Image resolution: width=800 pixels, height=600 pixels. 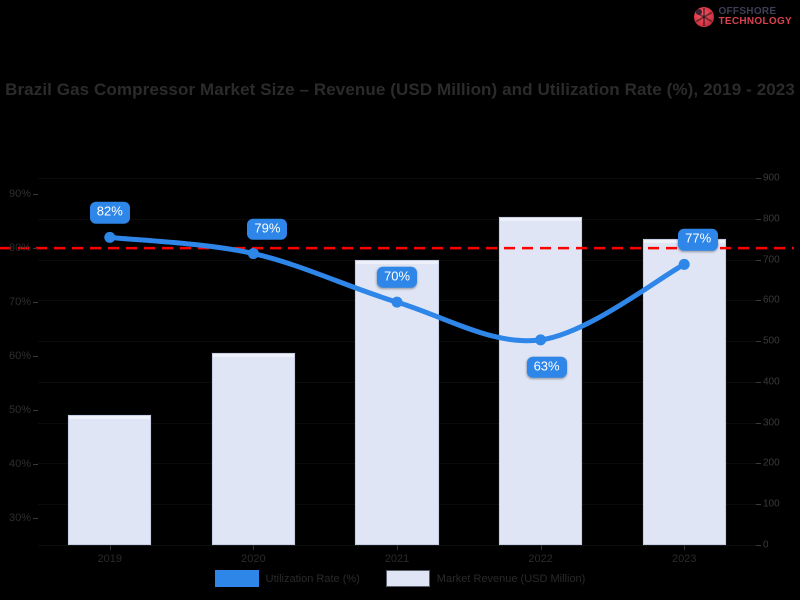 I want to click on y-axis-left-tick-label: 60%, so click(x=19, y=356).